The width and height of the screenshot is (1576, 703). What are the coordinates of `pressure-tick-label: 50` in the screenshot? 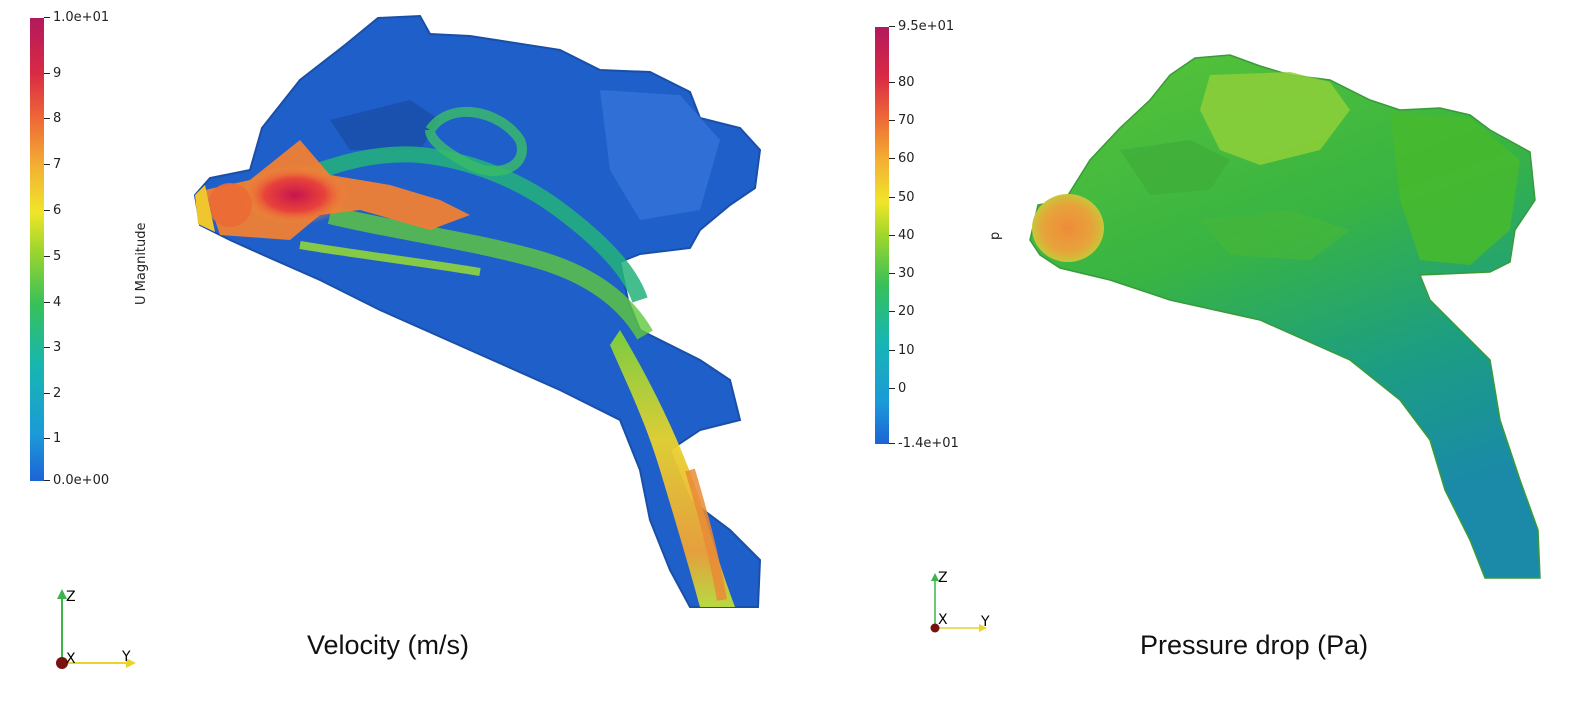 It's located at (902, 198).